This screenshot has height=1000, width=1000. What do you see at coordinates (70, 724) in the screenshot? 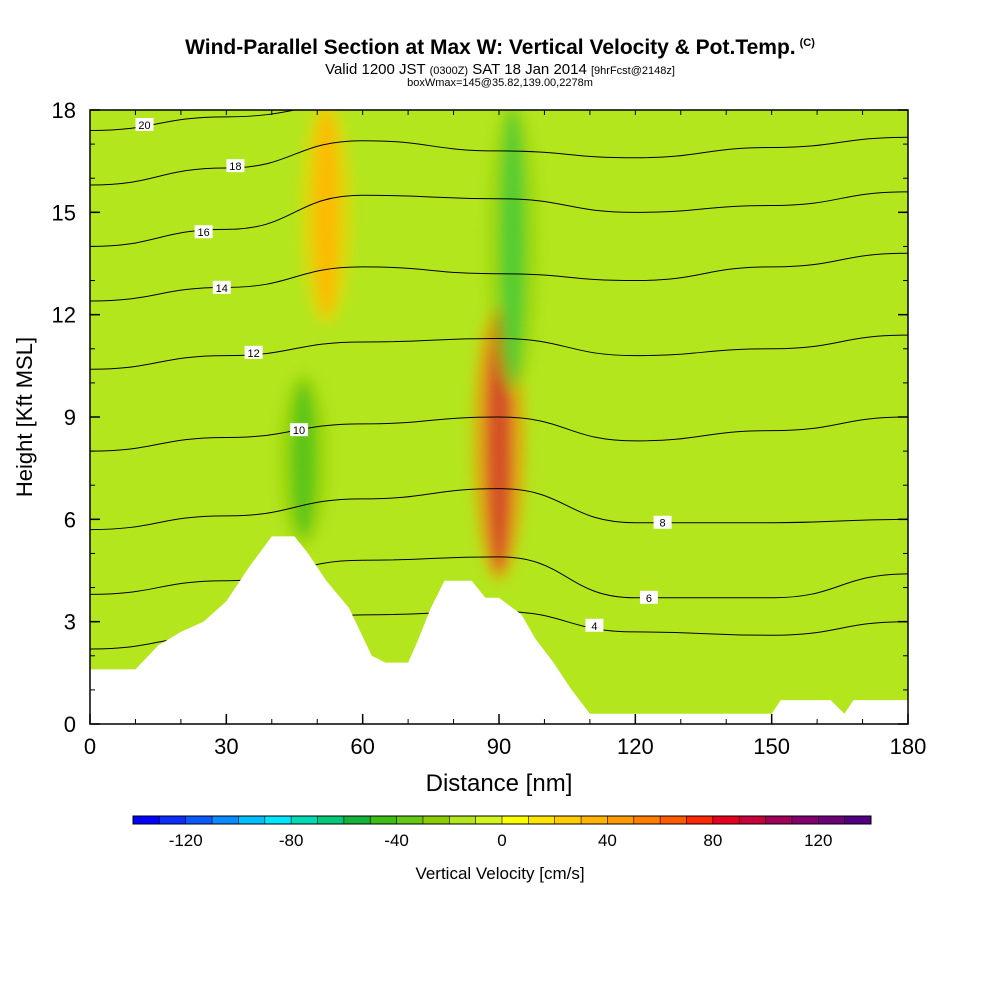
I see `y-tick-label-0: 0` at bounding box center [70, 724].